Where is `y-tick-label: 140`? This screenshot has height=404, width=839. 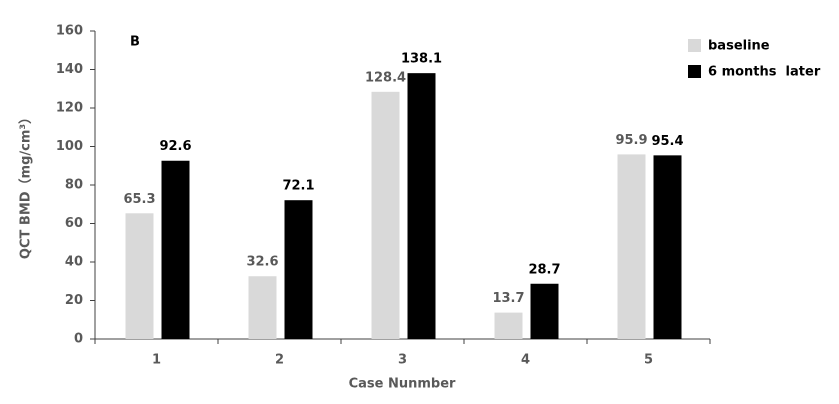 y-tick-label: 140 is located at coordinates (69, 69).